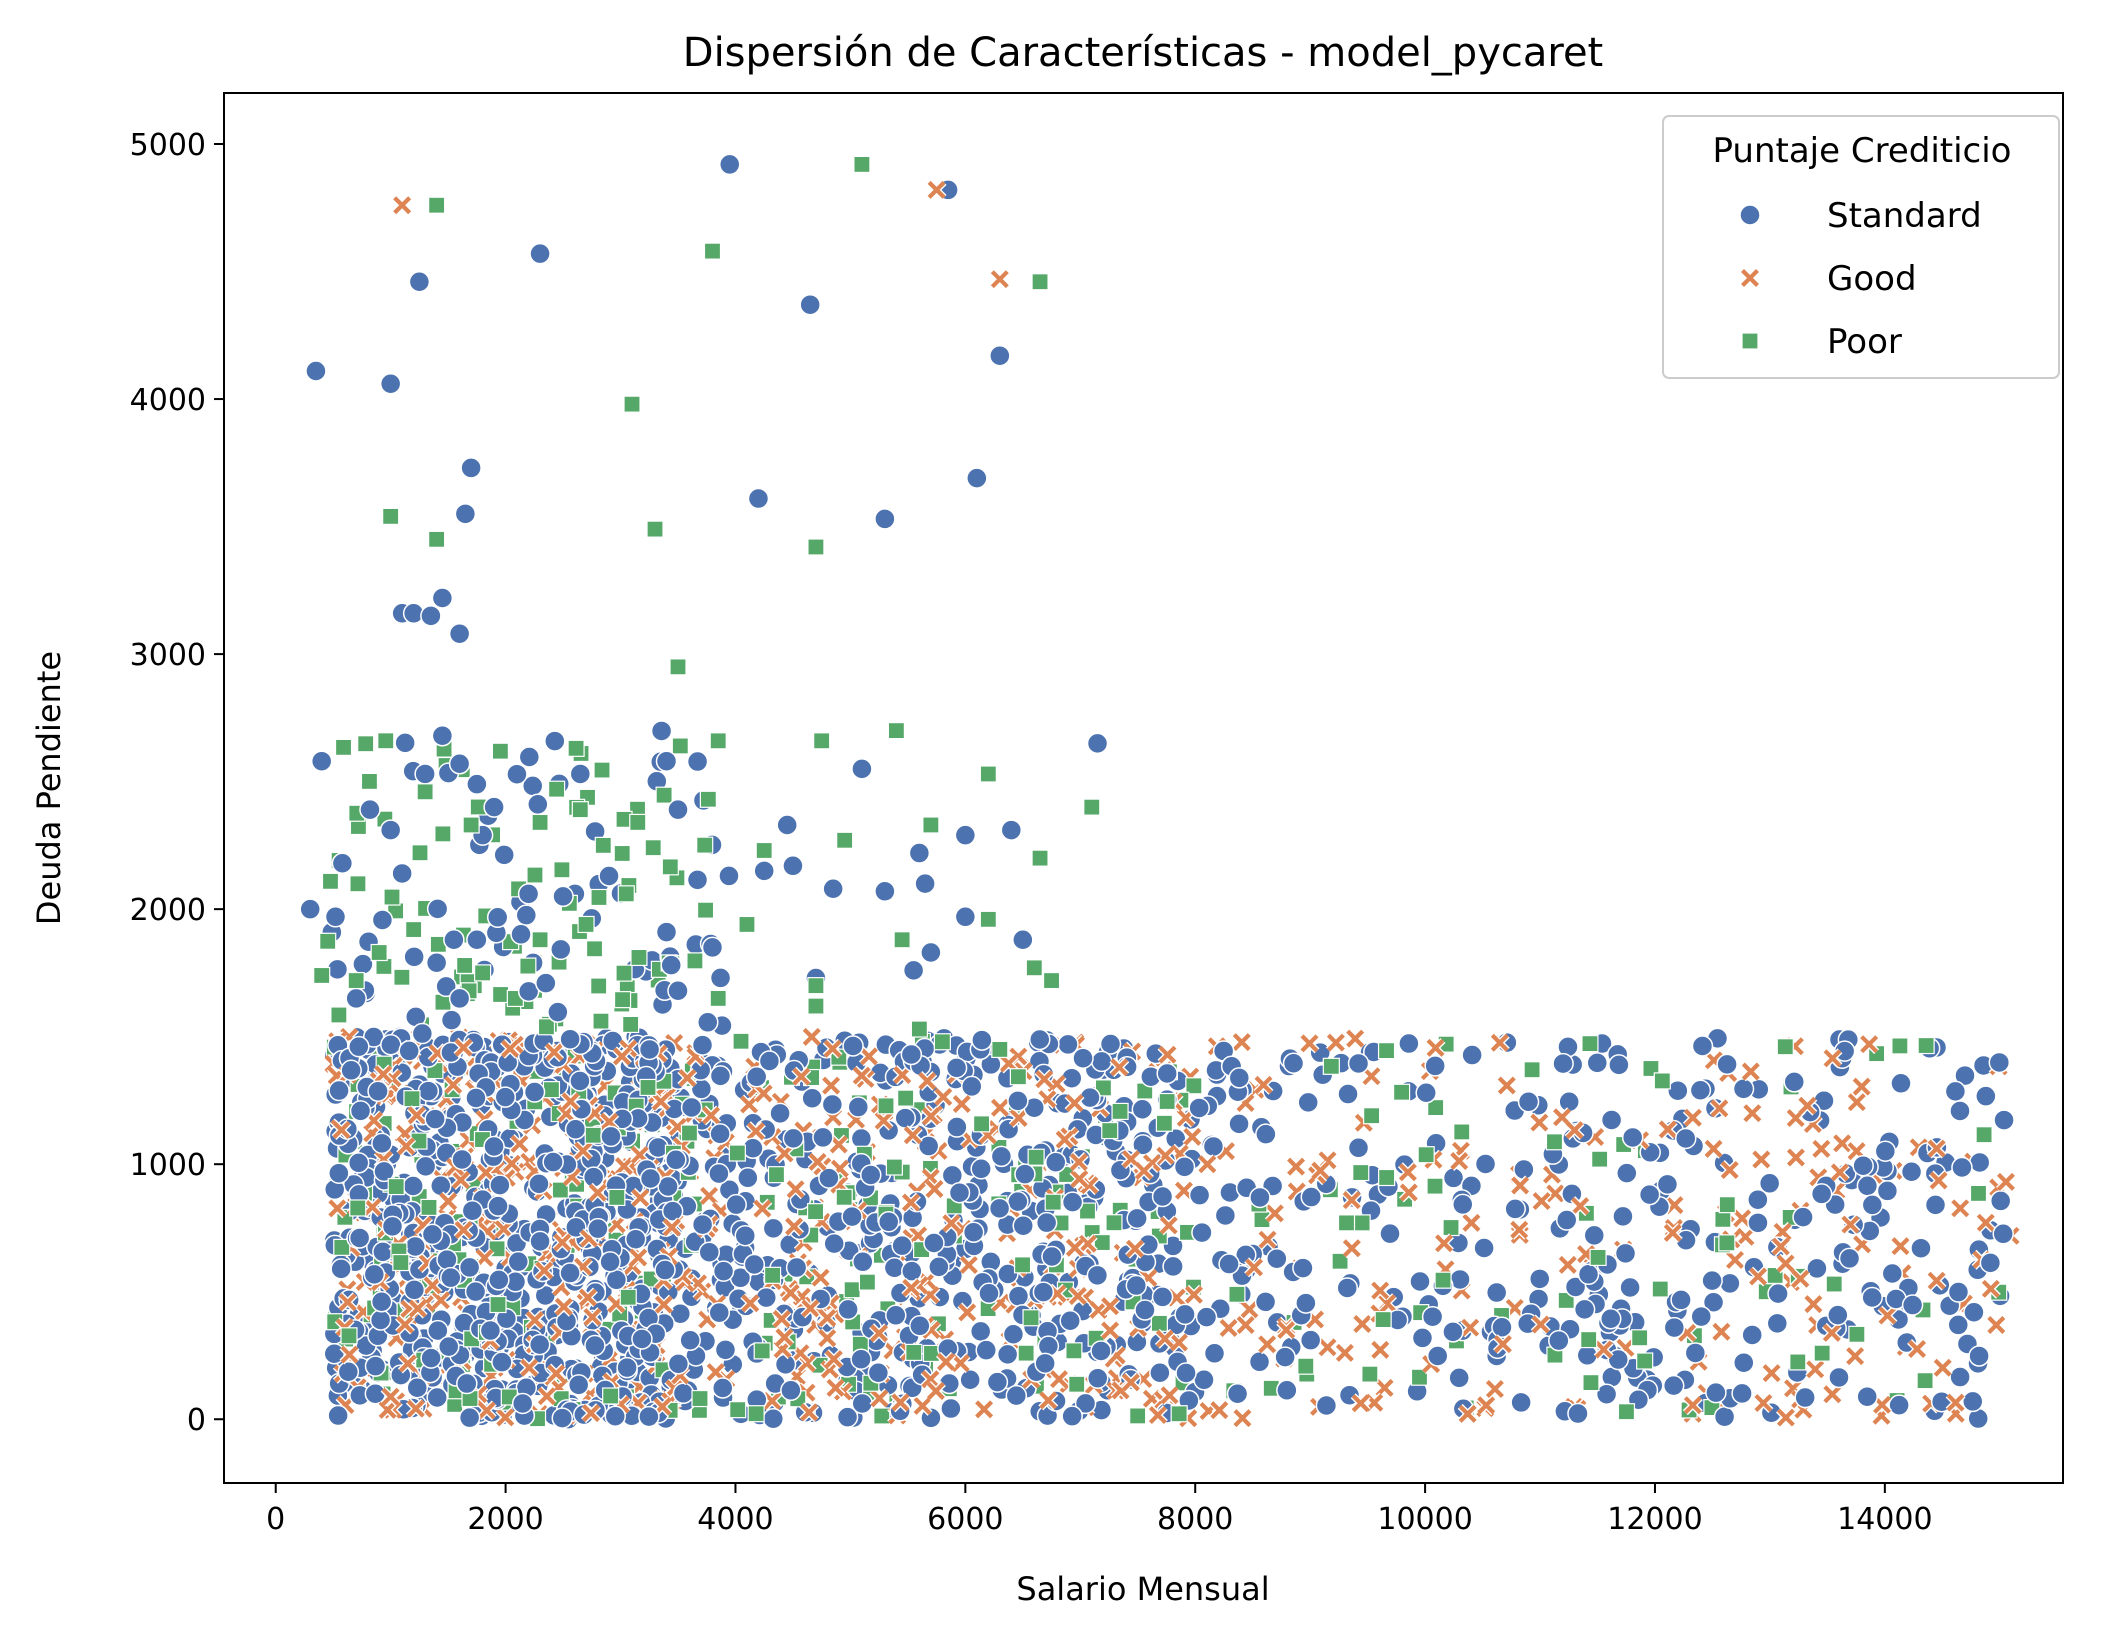 This screenshot has width=2113, height=1640. Describe the element at coordinates (1904, 216) in the screenshot. I see `legend-label-standard: Standard` at that location.